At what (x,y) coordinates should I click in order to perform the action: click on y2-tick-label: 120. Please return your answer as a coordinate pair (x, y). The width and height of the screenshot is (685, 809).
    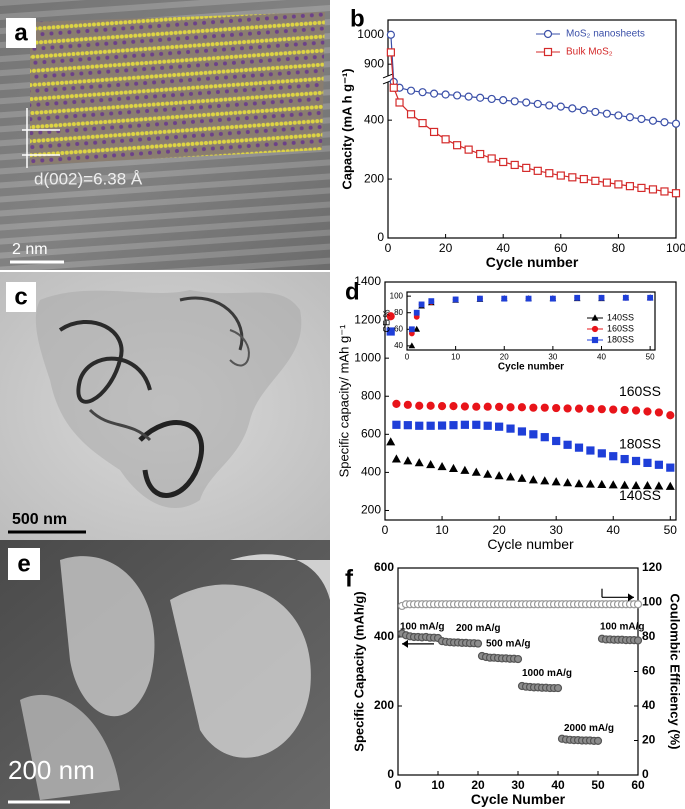
    Looking at the image, I should click on (652, 567).